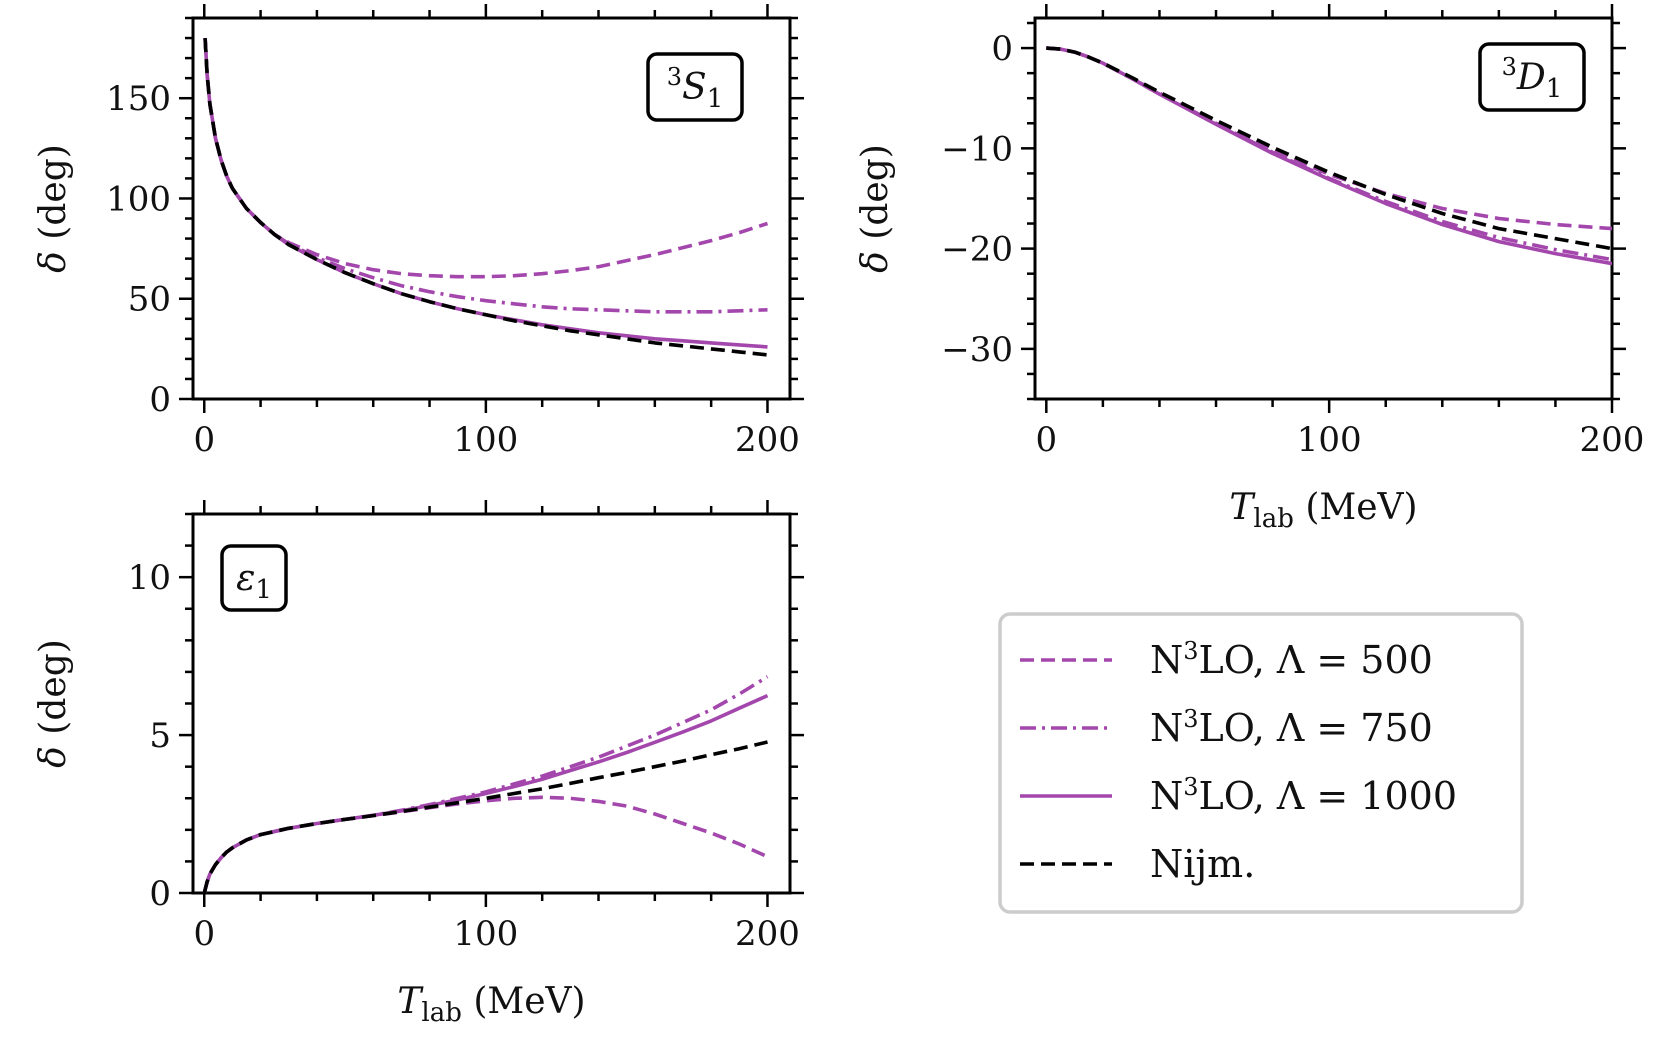 This screenshot has height=1057, width=1660. Describe the element at coordinates (138, 199) in the screenshot. I see `y-tick-label: 100` at that location.